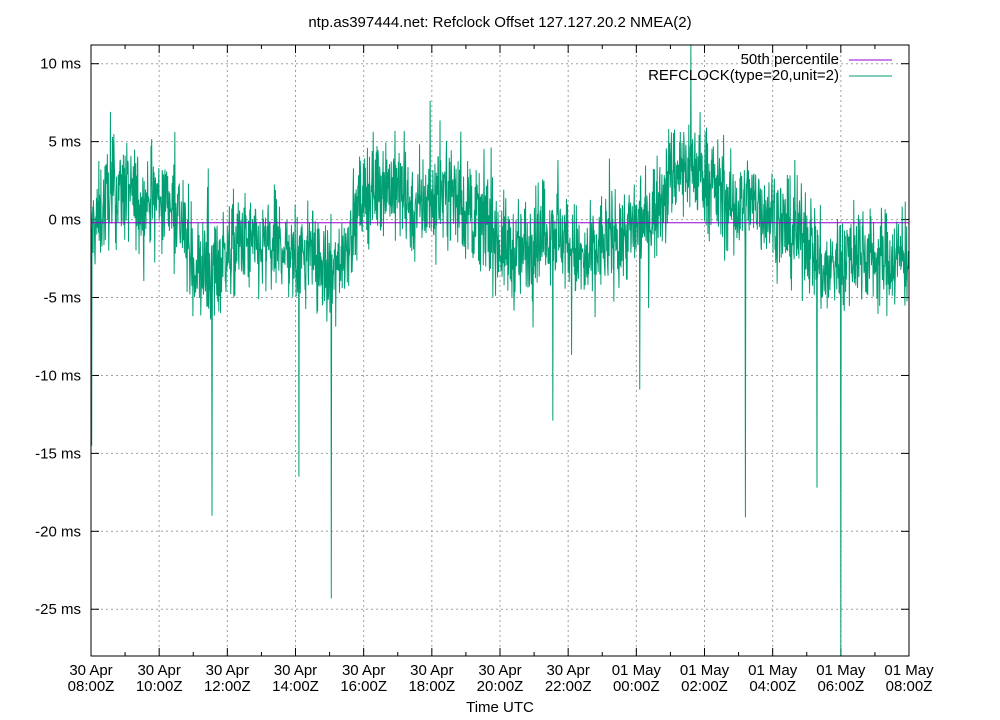 The image size is (1000, 720). What do you see at coordinates (63, 298) in the screenshot?
I see `y-tick-label: -5 ms` at bounding box center [63, 298].